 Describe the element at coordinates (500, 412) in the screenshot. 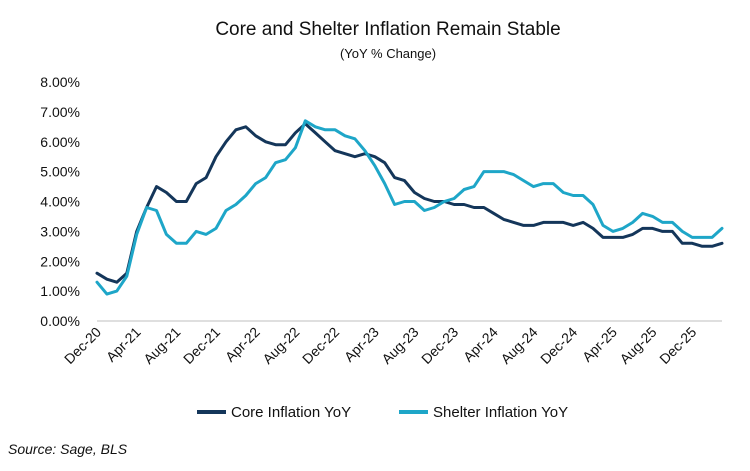

I see `legend-label-shelter: Shelter Inflation YoY` at that location.